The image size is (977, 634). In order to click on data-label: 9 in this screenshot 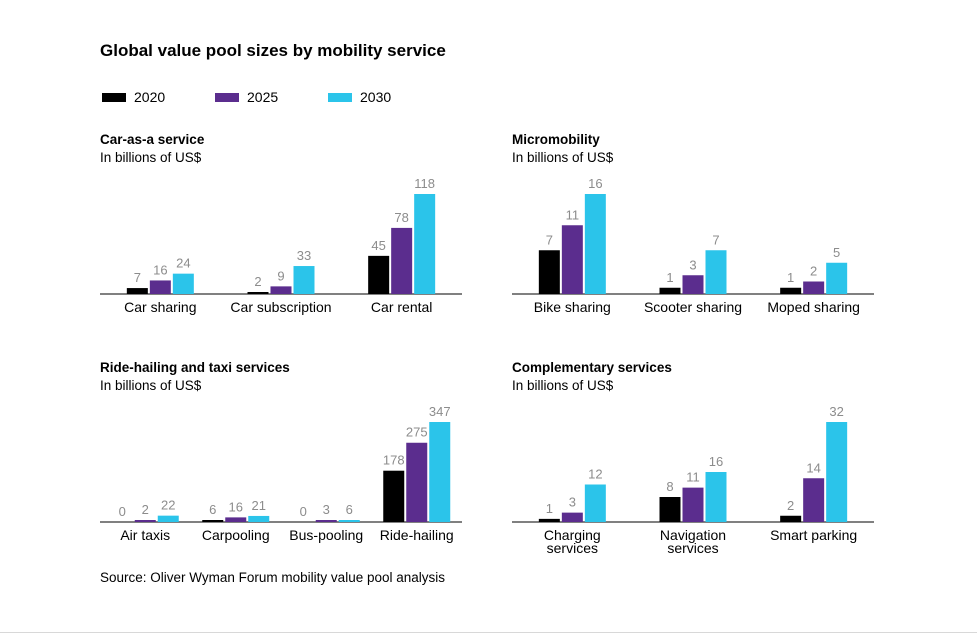, I will do `click(280, 275)`.